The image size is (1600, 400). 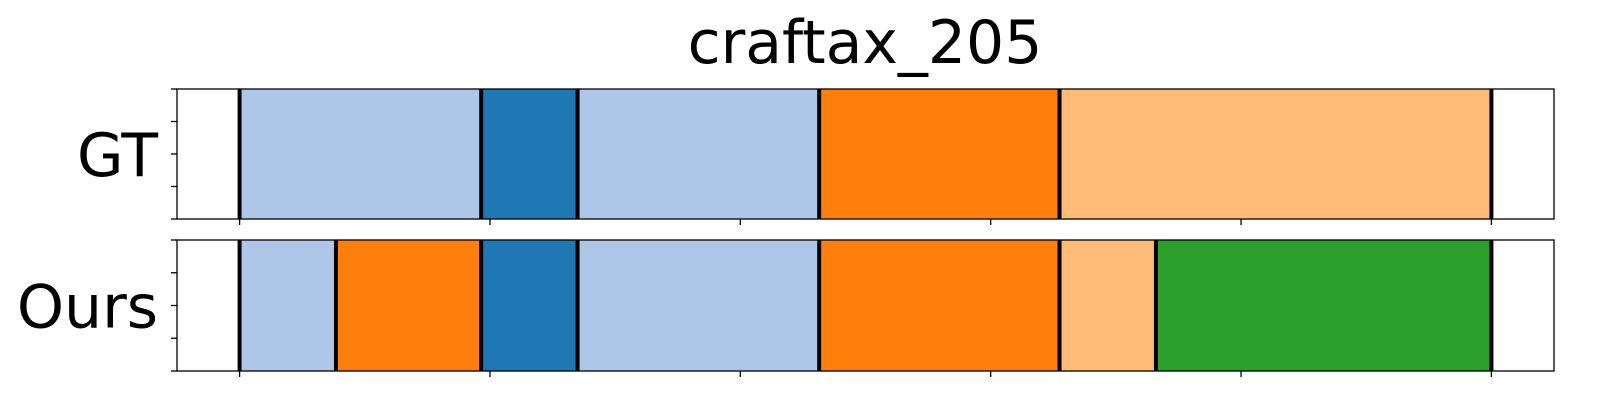 What do you see at coordinates (865, 43) in the screenshot?
I see `chart-title: craftax_205` at bounding box center [865, 43].